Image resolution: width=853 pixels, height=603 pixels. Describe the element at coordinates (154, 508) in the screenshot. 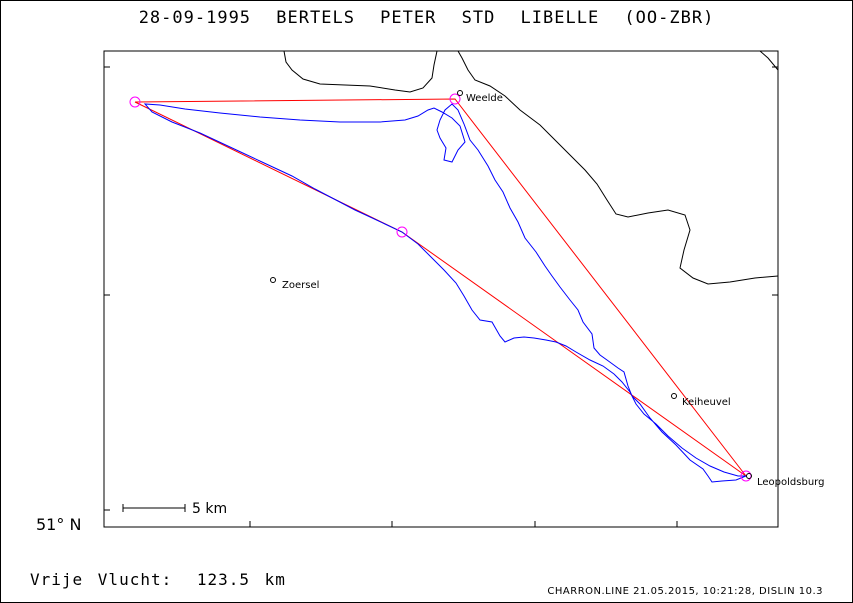

I see `scale-bar` at that location.